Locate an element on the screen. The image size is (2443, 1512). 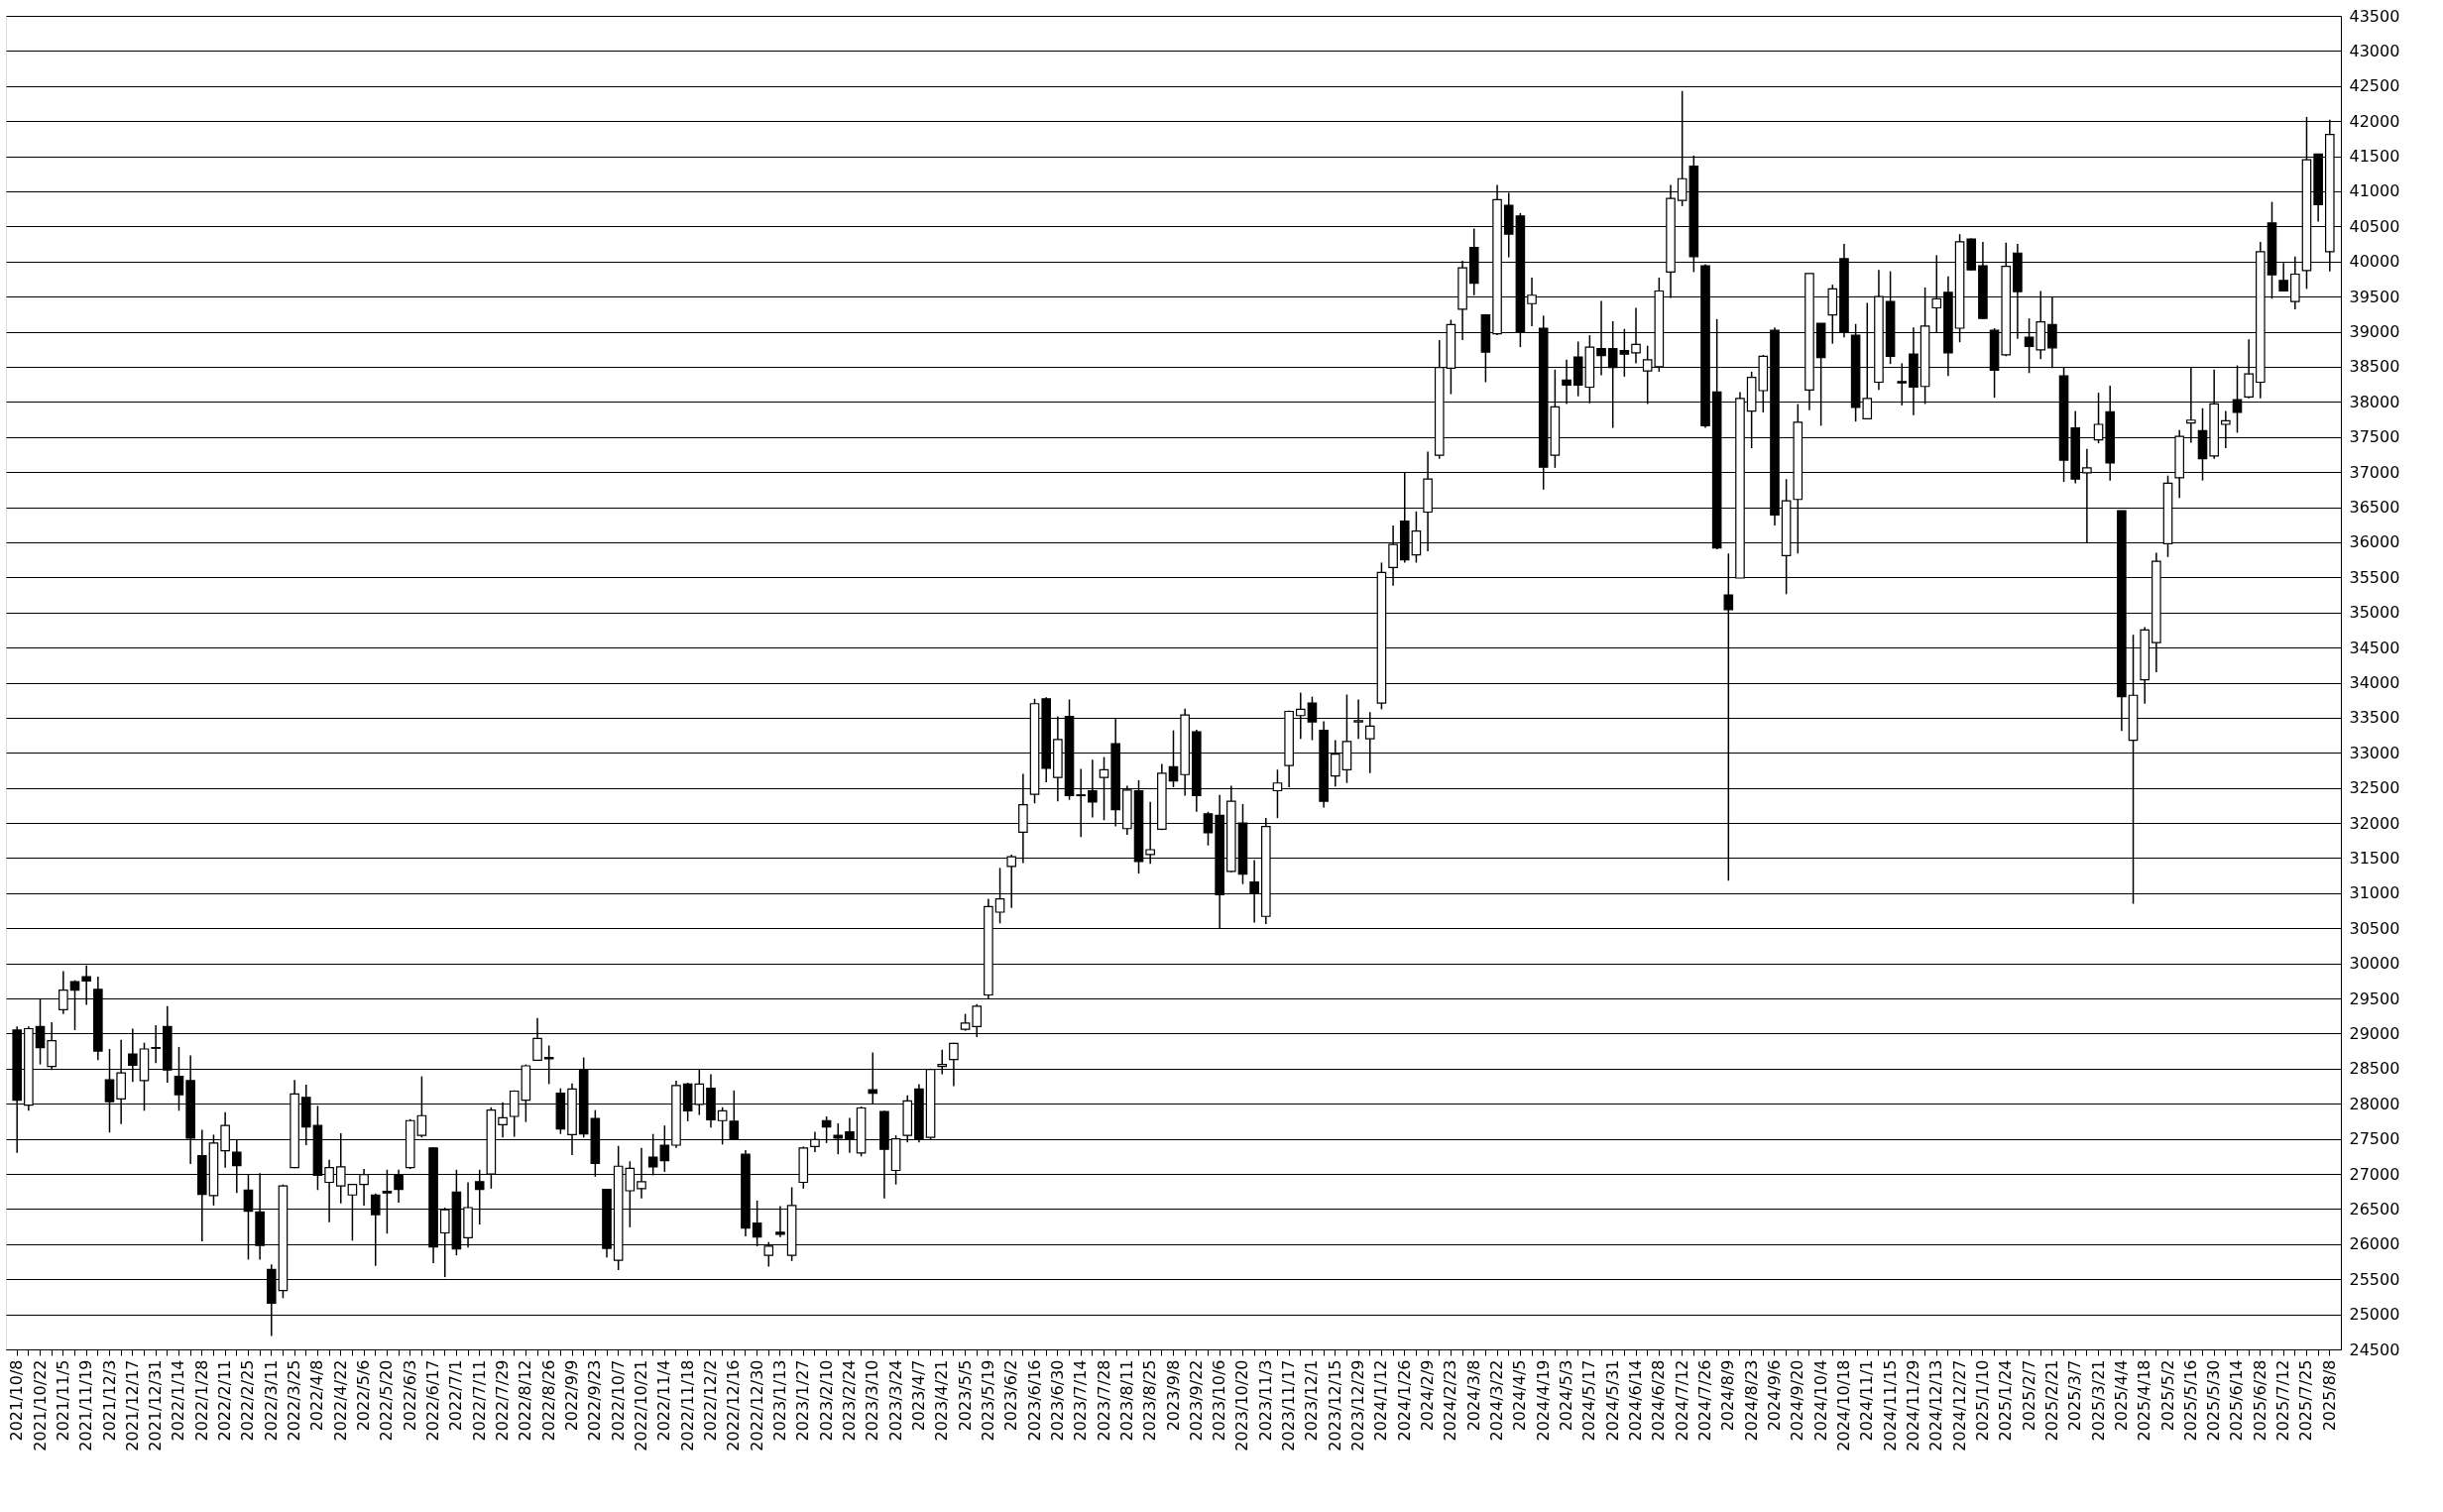
x-tick-label: 2022/9/9 is located at coordinates (572, 1395).